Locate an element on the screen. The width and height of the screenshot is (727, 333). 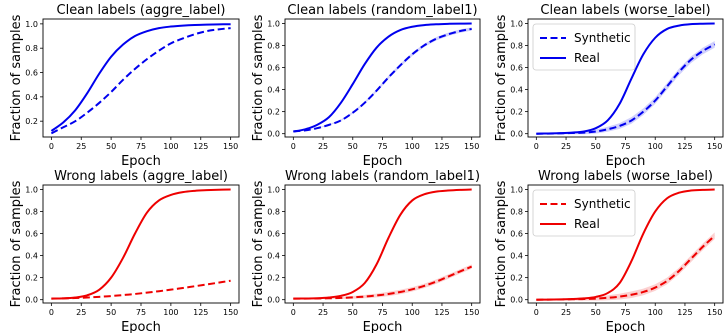
chart-title: Wrong labels (worse_label) is located at coordinates (625, 176).